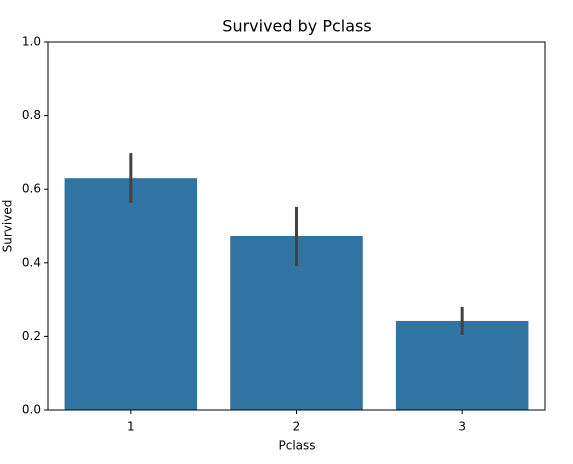 This screenshot has width=573, height=464. What do you see at coordinates (31, 262) in the screenshot?
I see `y-tick-label: 0.4` at bounding box center [31, 262].